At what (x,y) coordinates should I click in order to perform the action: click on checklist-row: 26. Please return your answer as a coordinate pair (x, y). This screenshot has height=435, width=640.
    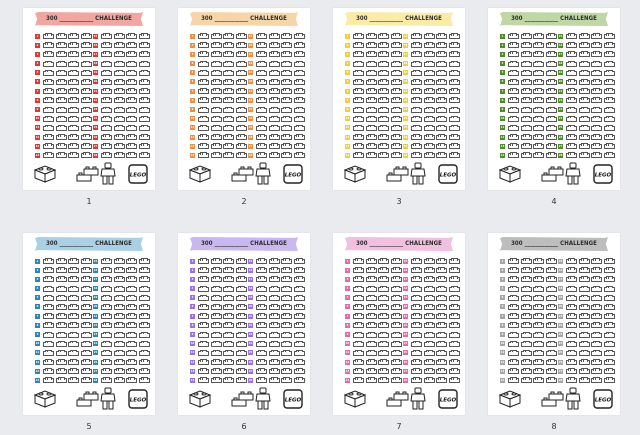
    Looking at the image, I should click on (277, 137).